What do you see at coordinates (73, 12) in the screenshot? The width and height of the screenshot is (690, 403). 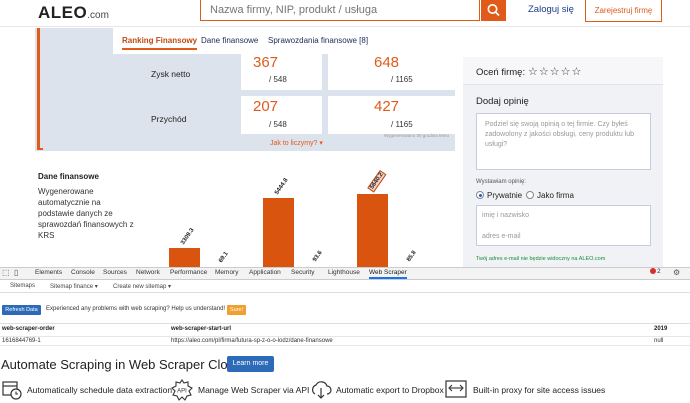 I see `aleo-logo: ALEO.com` at bounding box center [73, 12].